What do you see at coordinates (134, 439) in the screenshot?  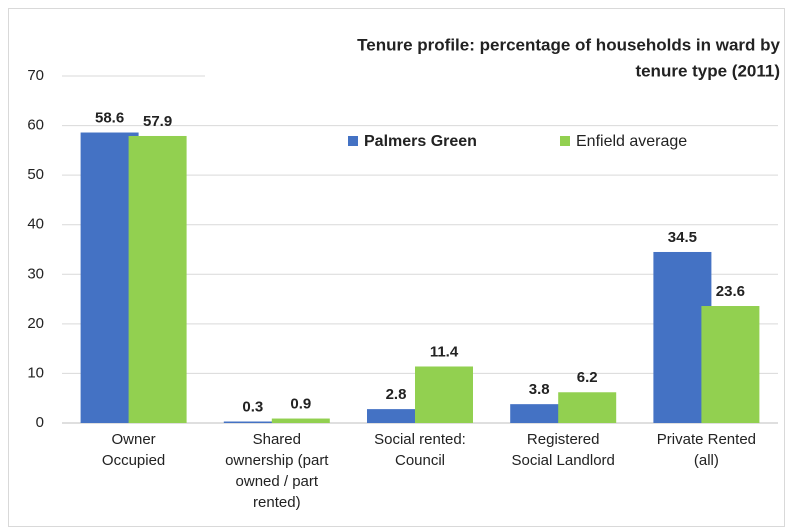 I see `x-tick-label: Owner` at bounding box center [134, 439].